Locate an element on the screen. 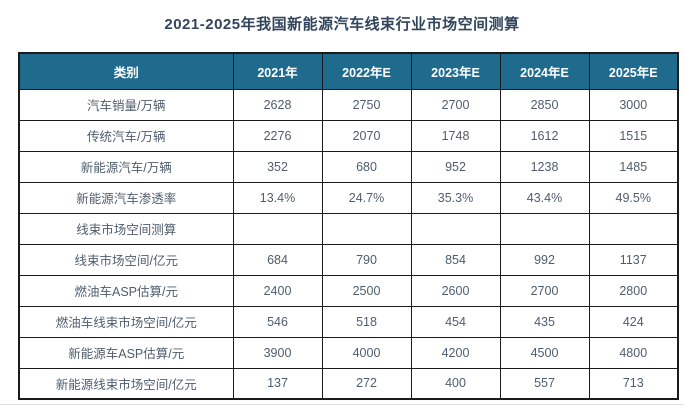  table-cell: 352 is located at coordinates (277, 166).